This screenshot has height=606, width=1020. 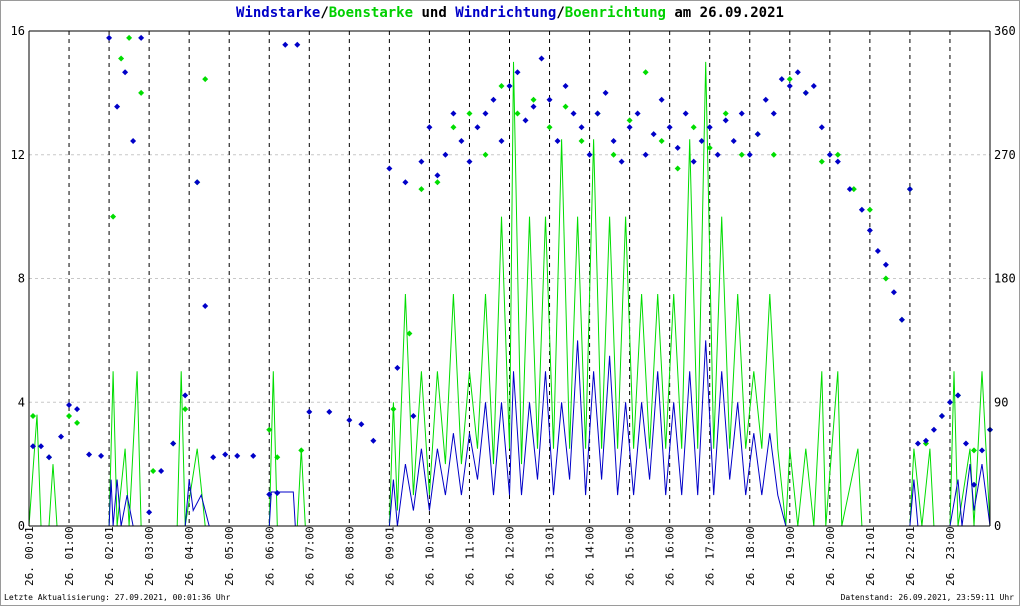 I want to click on x-tick-label: 26. 11:00, so click(x=469, y=556).